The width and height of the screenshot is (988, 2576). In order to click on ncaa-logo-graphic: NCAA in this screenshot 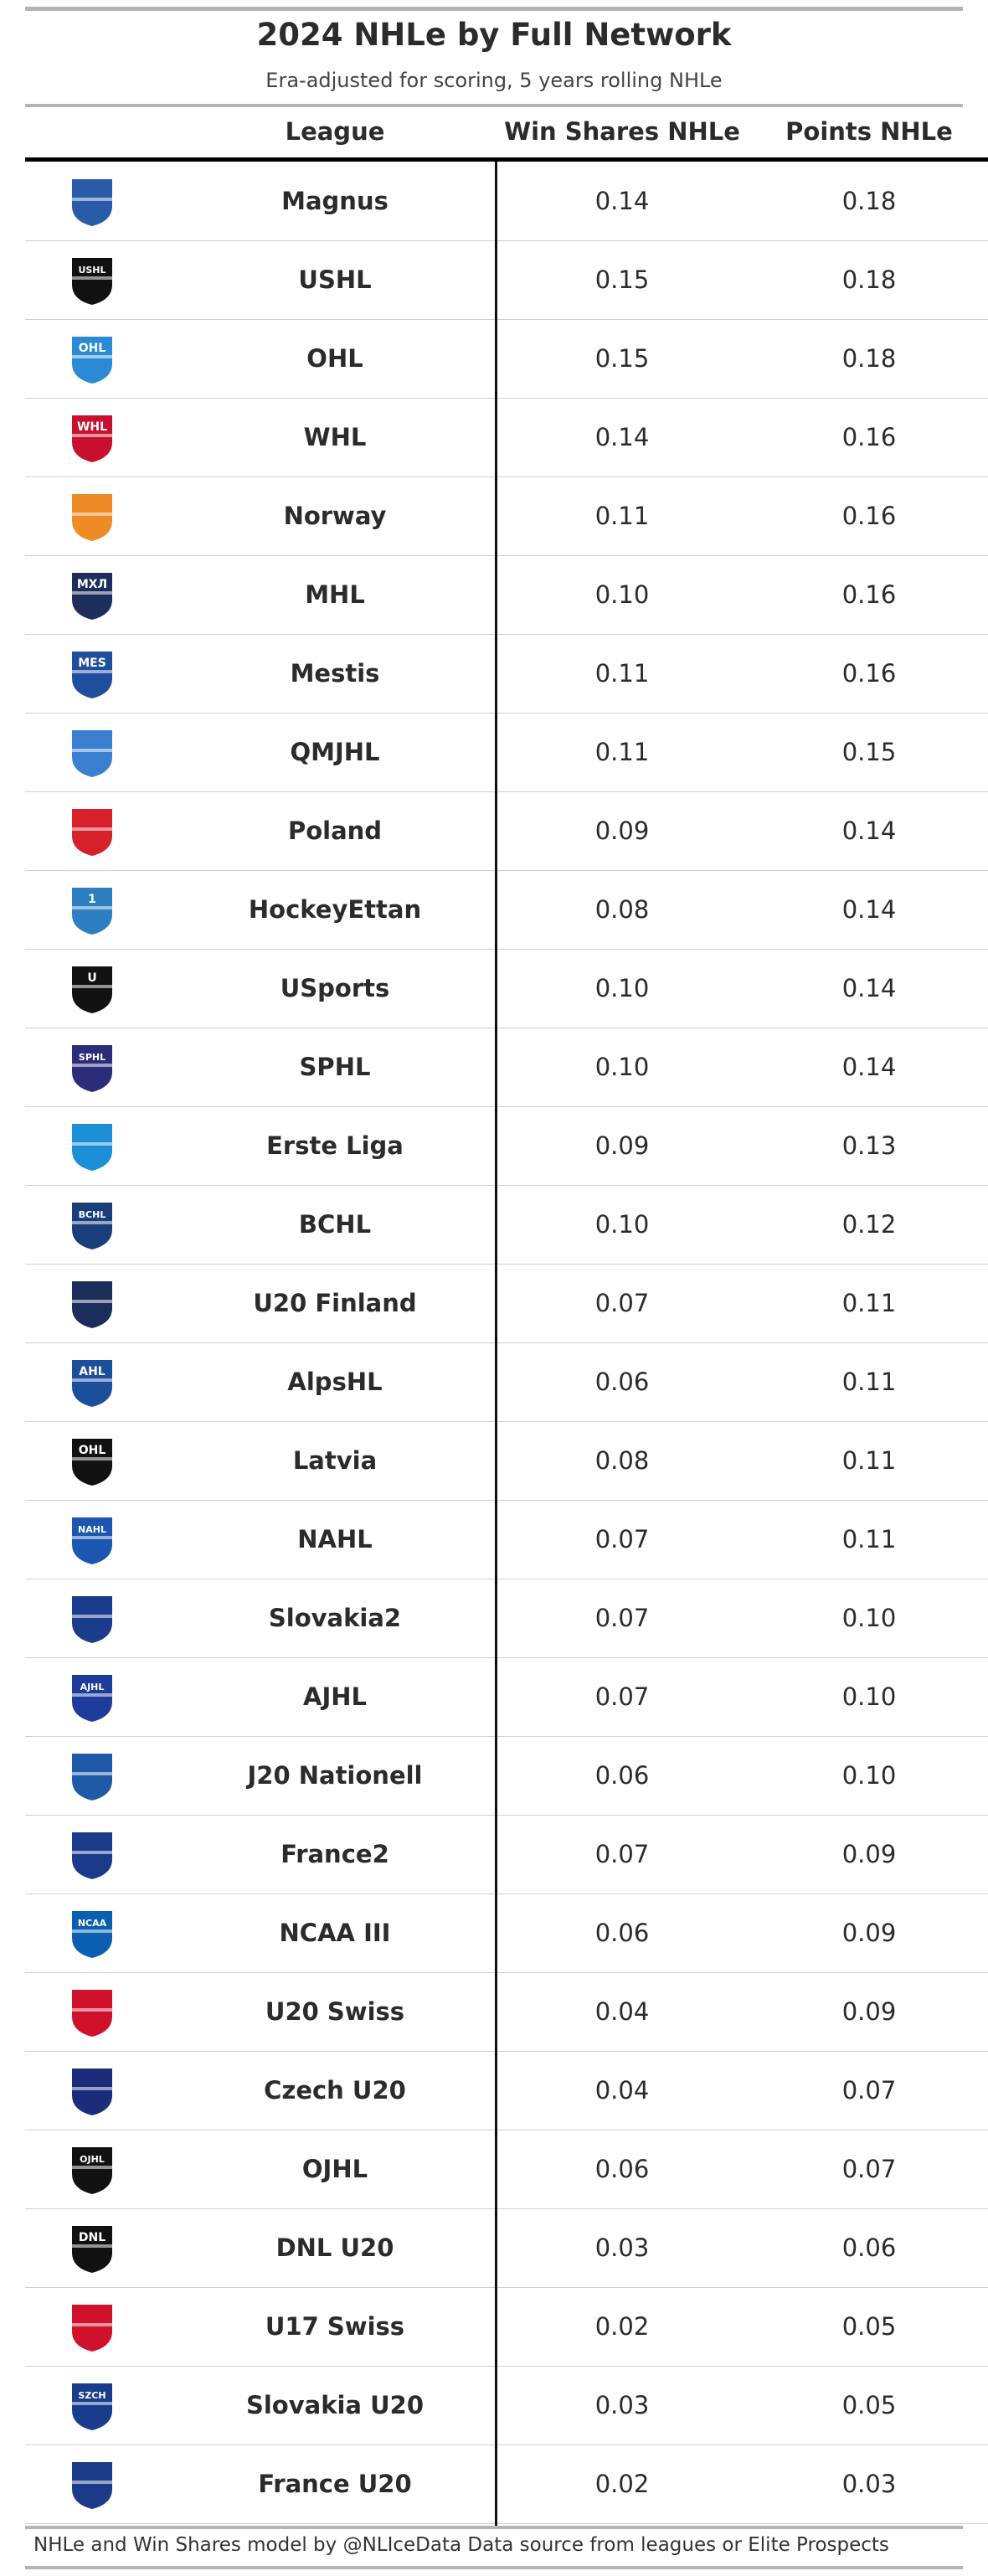, I will do `click(92, 1934)`.